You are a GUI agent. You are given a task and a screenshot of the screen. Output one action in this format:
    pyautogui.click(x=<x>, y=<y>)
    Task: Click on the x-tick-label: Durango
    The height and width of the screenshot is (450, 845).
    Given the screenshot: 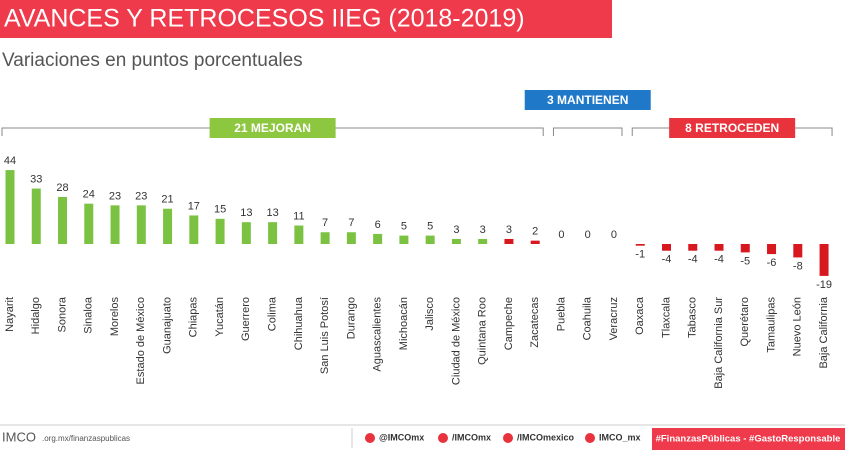 What is the action you would take?
    pyautogui.click(x=351, y=318)
    